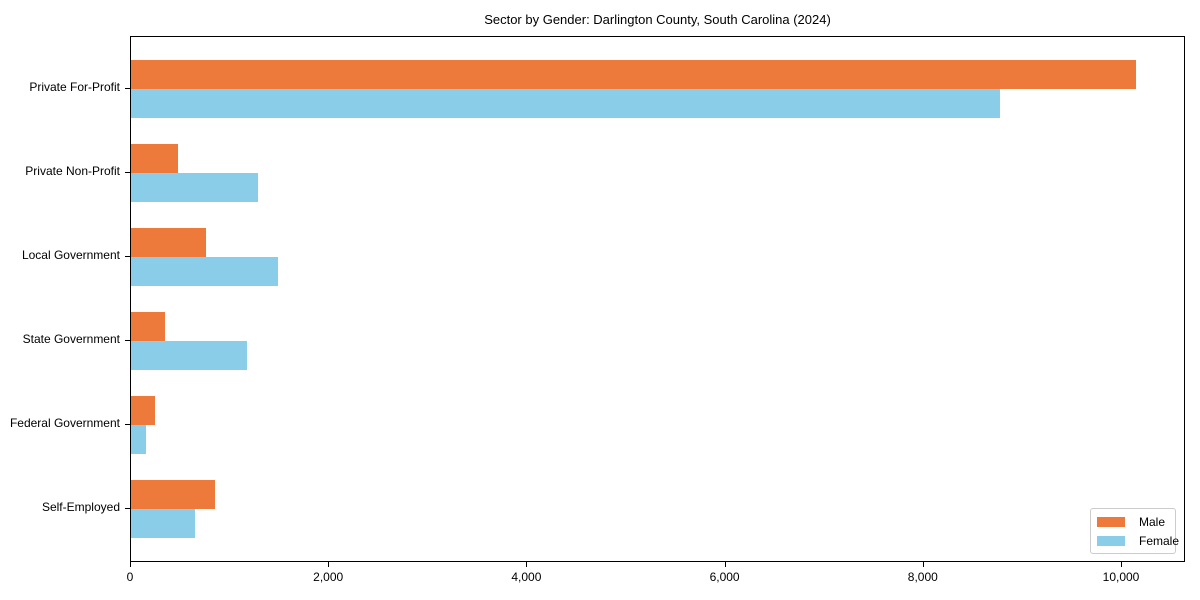 This screenshot has height=600, width=1200. Describe the element at coordinates (1131, 522) in the screenshot. I see `legend-item-male: Male` at that location.